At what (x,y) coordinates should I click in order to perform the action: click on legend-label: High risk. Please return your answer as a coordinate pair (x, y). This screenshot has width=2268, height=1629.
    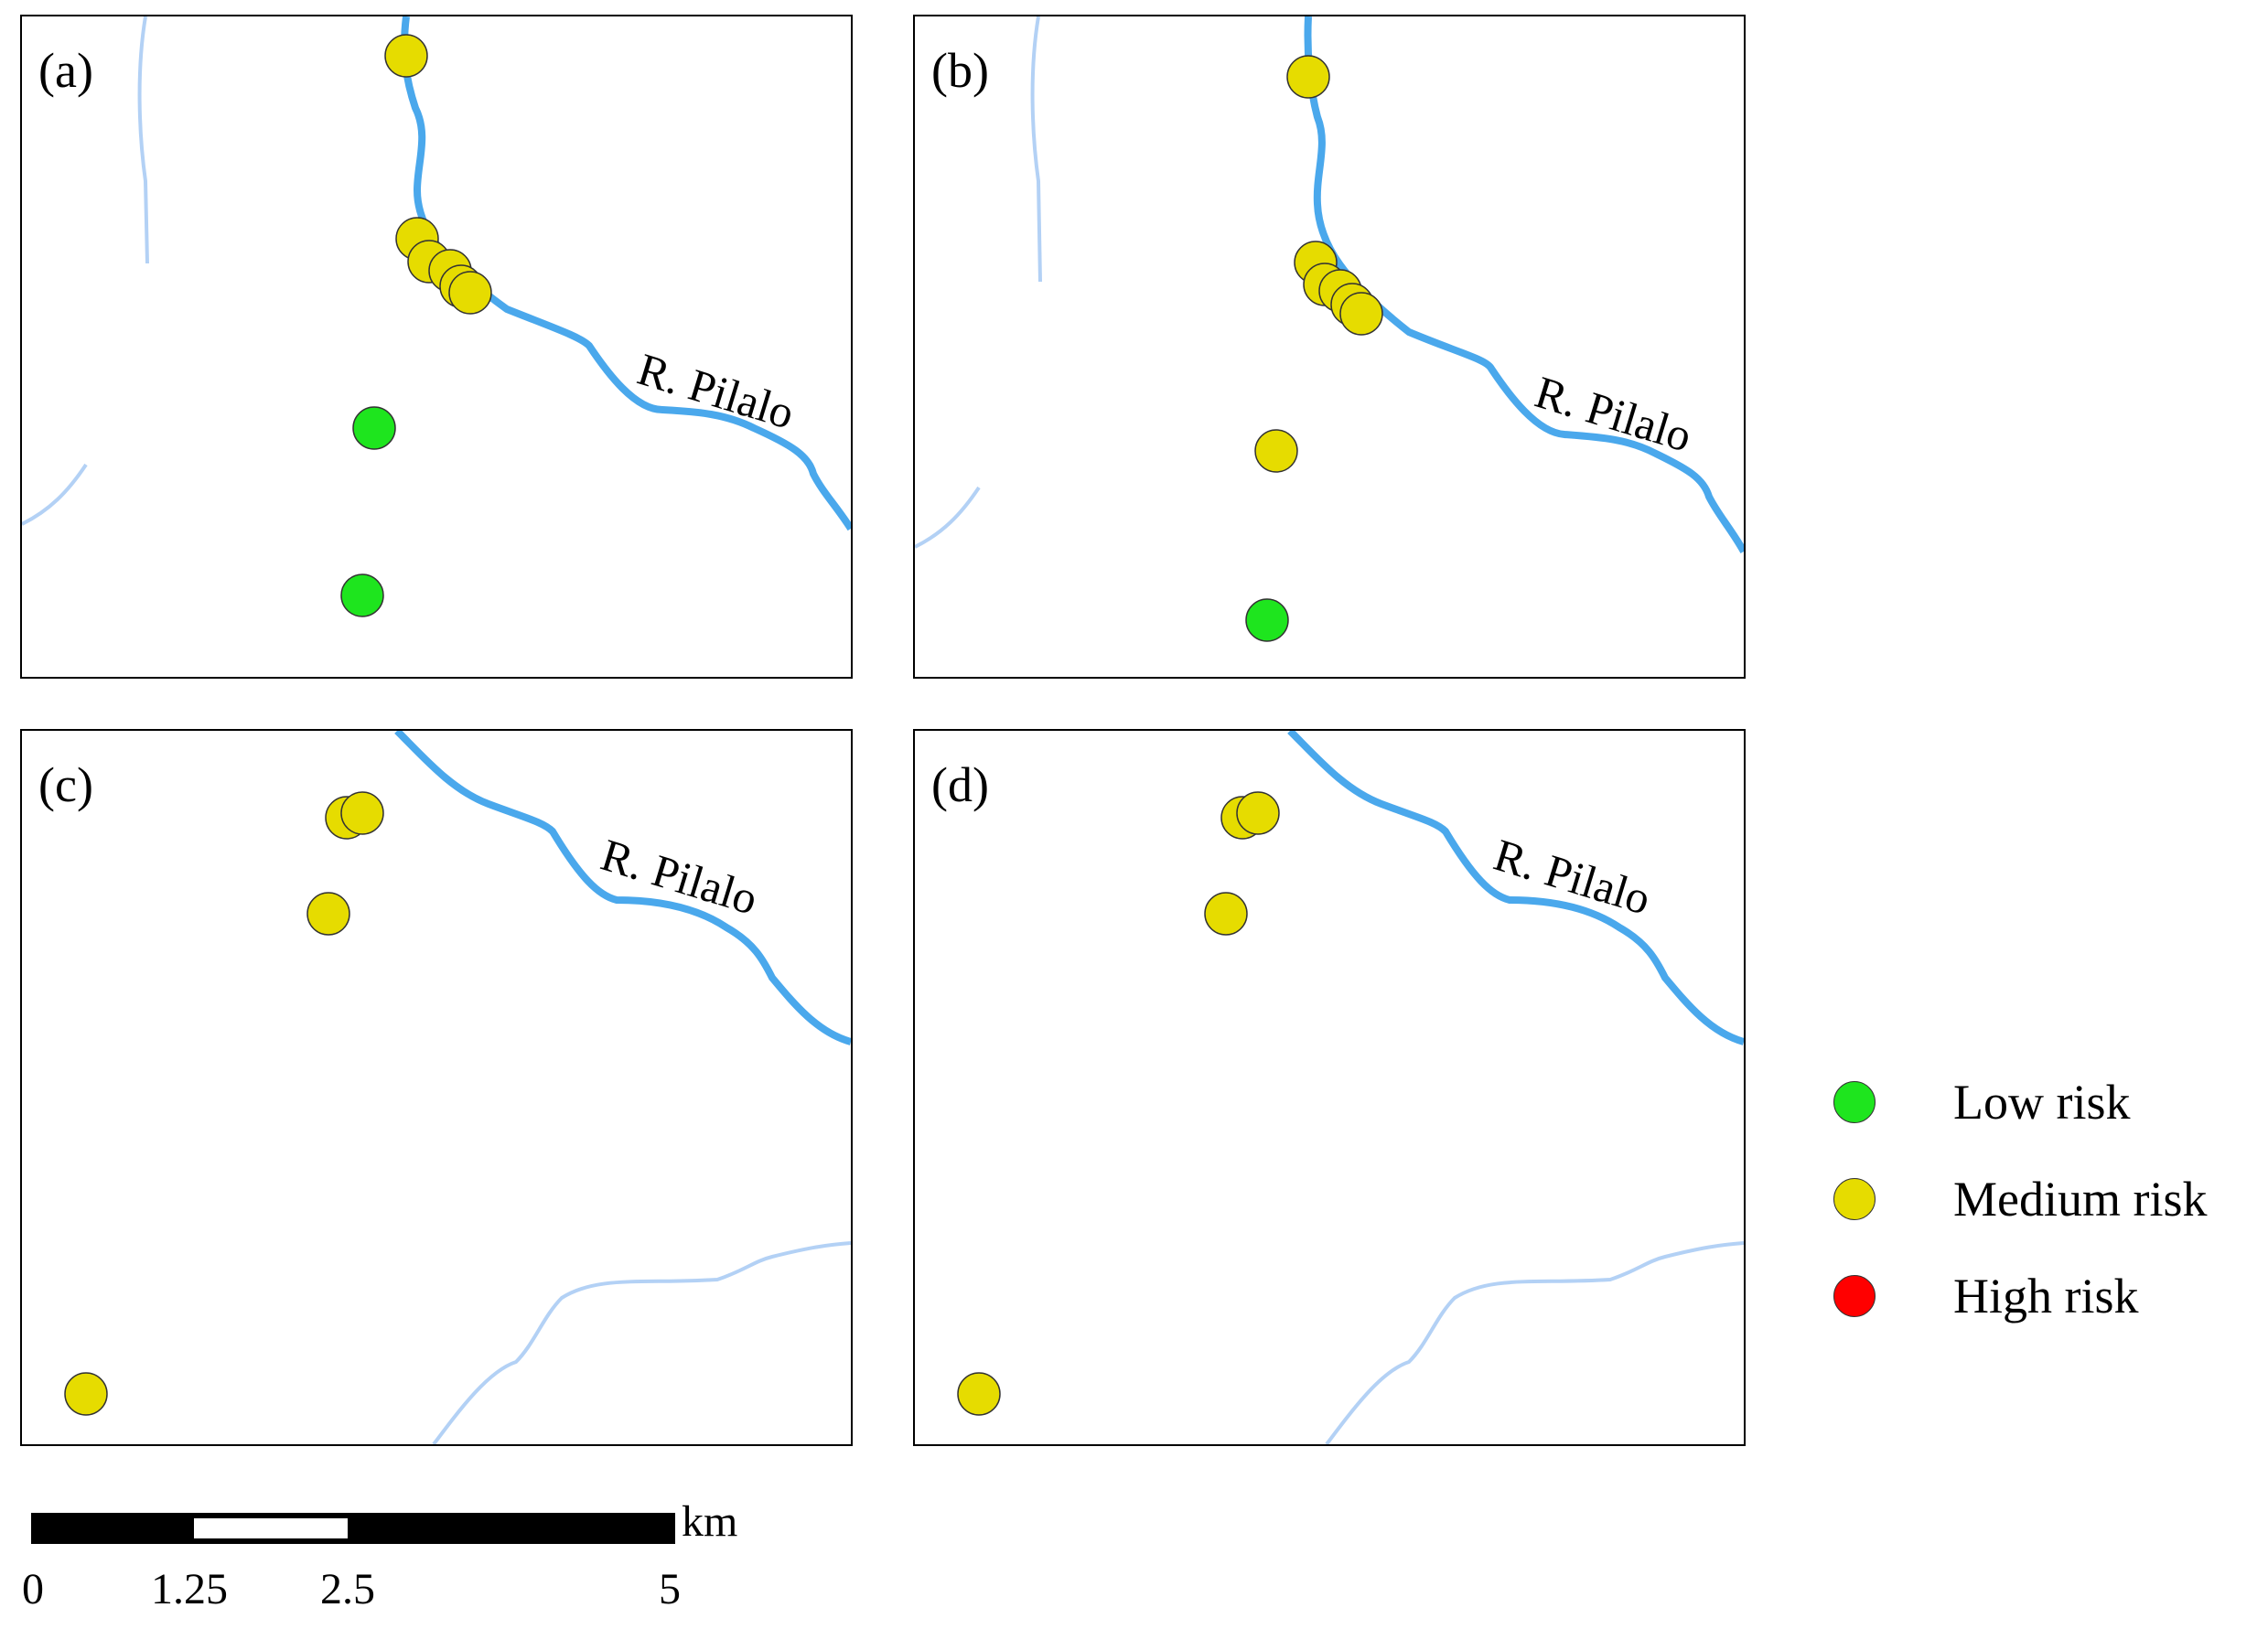
    Looking at the image, I should click on (2046, 1296).